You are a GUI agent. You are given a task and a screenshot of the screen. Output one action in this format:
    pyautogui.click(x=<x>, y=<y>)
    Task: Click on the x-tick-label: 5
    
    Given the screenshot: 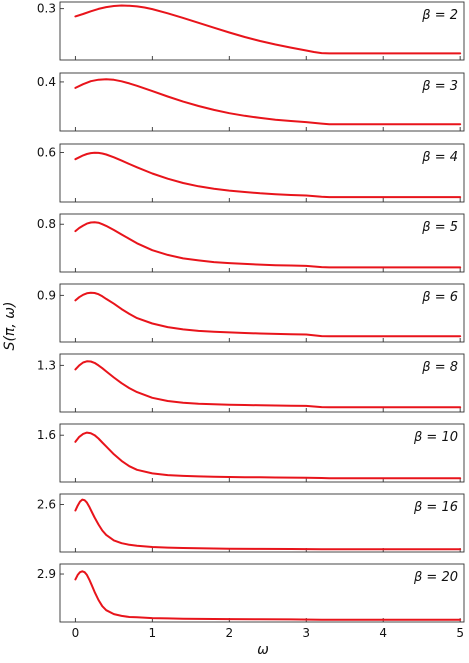 What is the action you would take?
    pyautogui.click(x=460, y=633)
    